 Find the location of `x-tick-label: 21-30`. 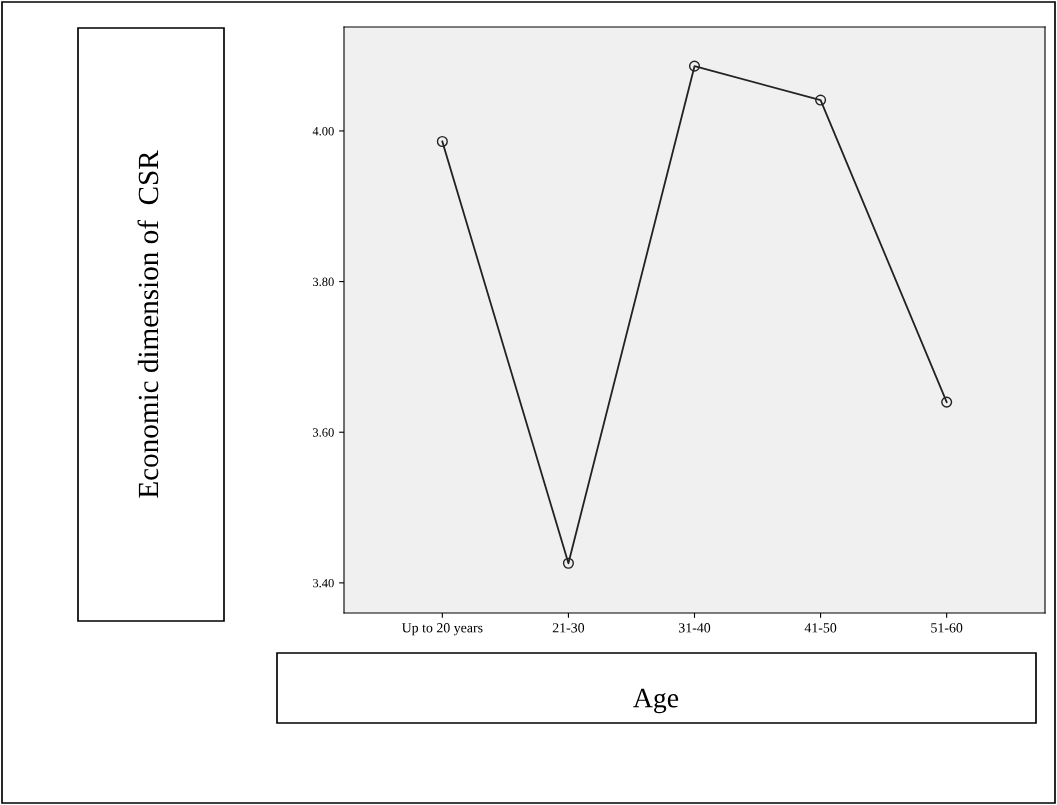

x-tick-label: 21-30 is located at coordinates (568, 628).